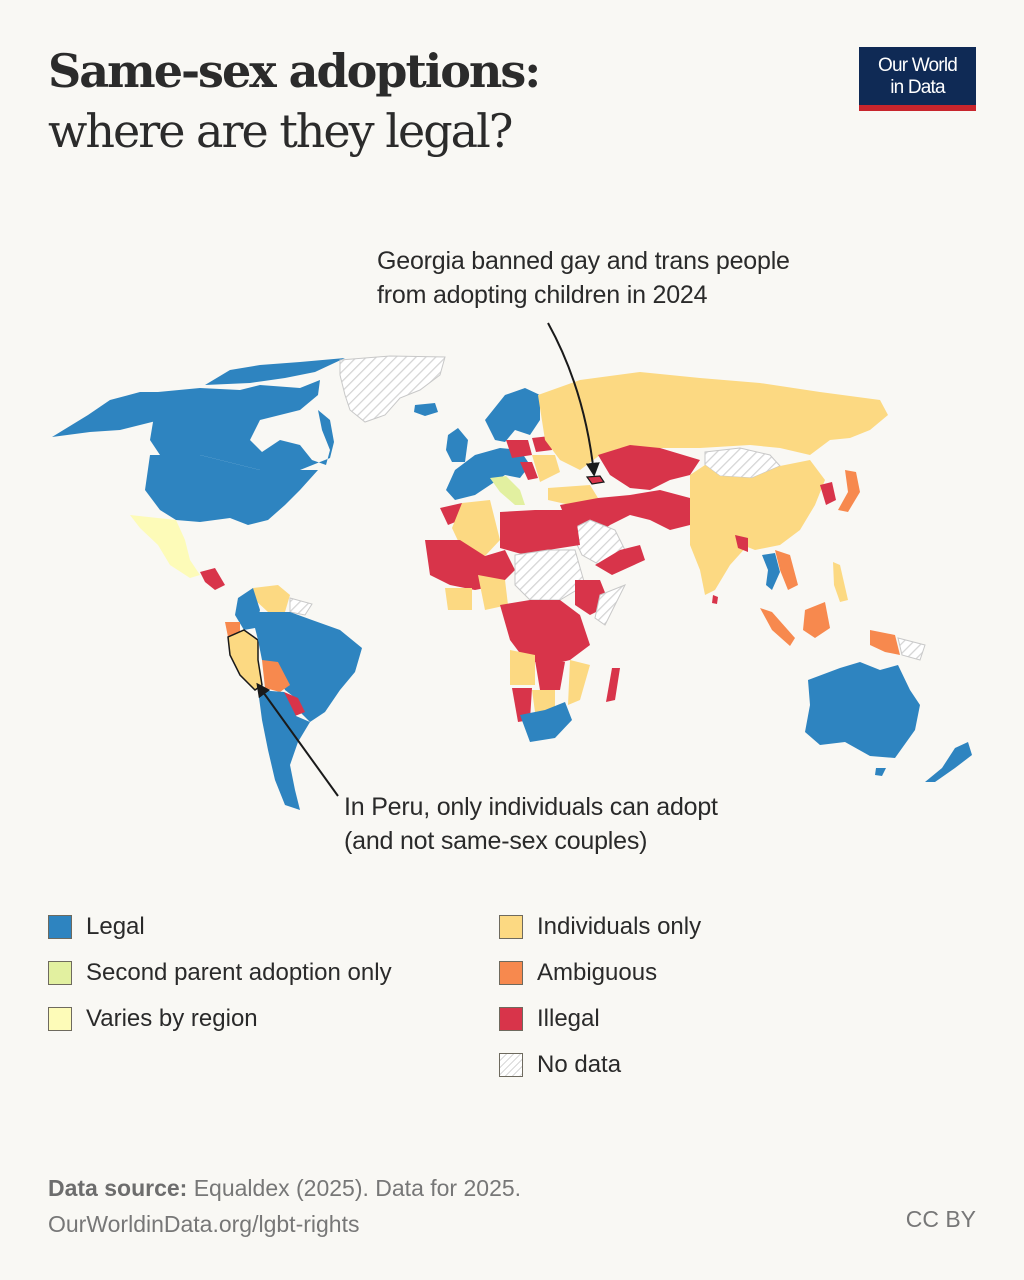 This screenshot has width=1024, height=1280. I want to click on region-western-europe, so click(488, 474).